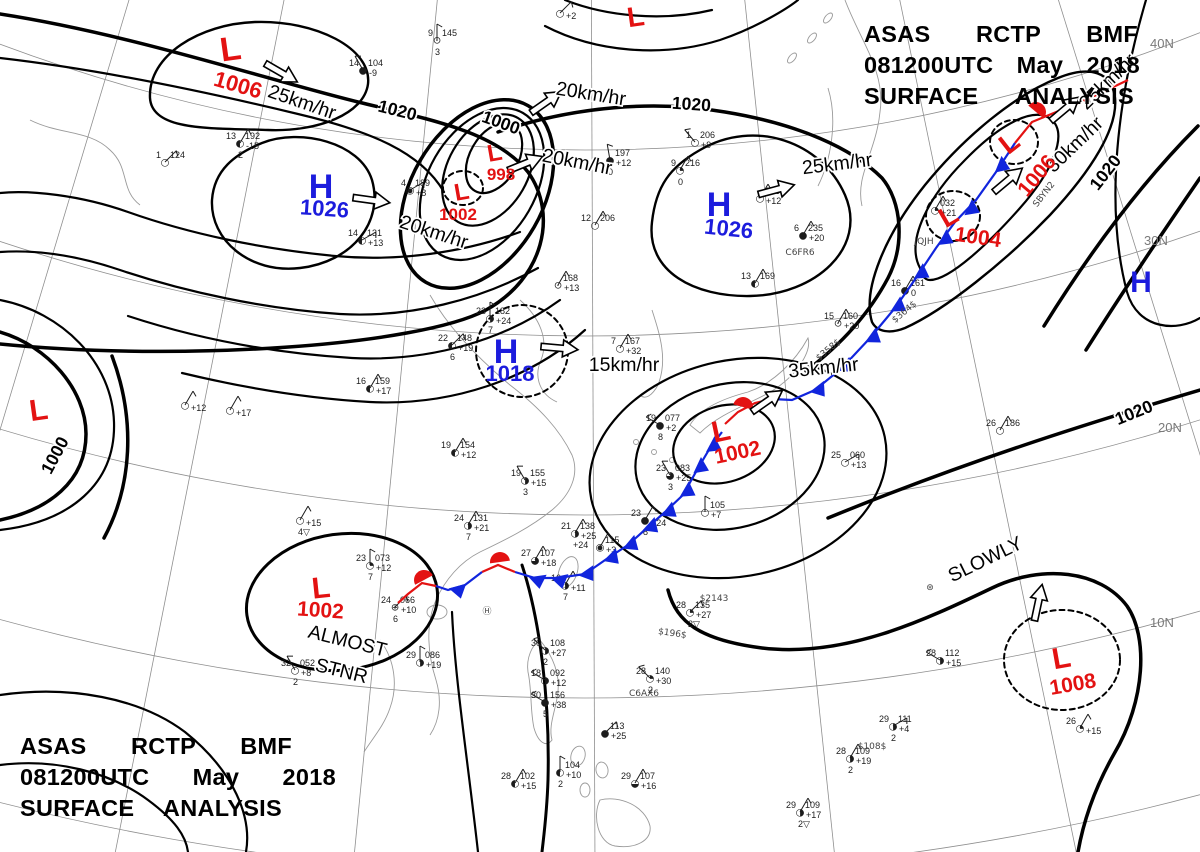 The width and height of the screenshot is (1200, 852). What do you see at coordinates (536, 643) in the screenshot?
I see `station-temperature: 30` at bounding box center [536, 643].